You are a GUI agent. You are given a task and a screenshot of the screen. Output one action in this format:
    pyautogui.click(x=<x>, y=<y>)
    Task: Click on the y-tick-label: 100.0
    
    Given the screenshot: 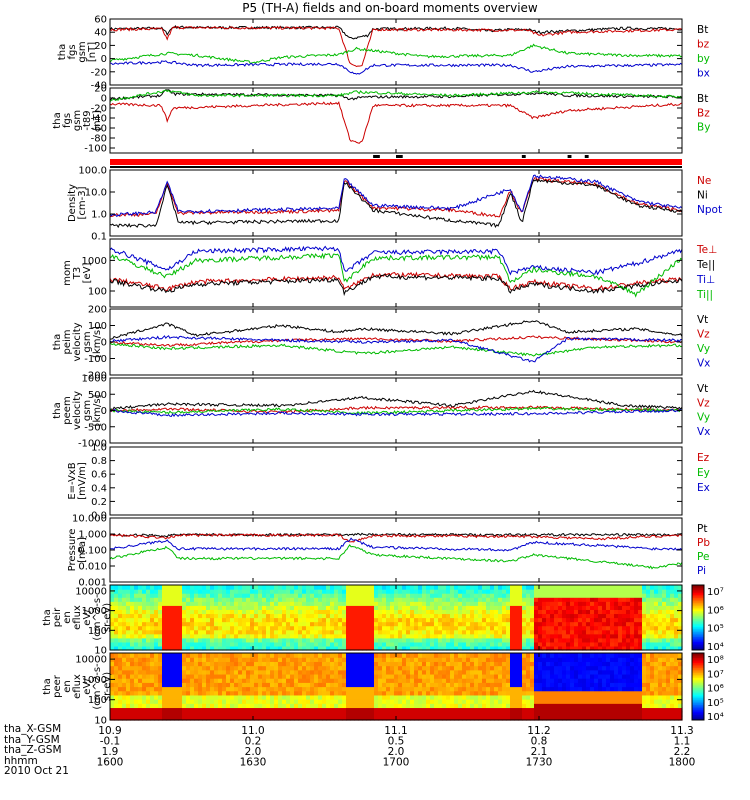 What is the action you would take?
    pyautogui.click(x=92, y=171)
    